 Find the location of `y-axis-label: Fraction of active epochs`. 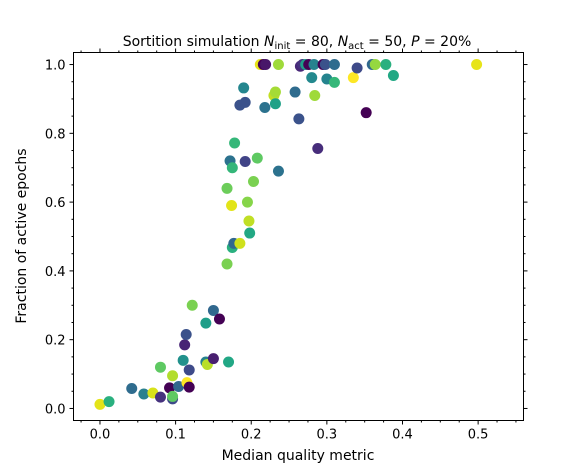

y-axis-label: Fraction of active epochs is located at coordinates (22, 235).